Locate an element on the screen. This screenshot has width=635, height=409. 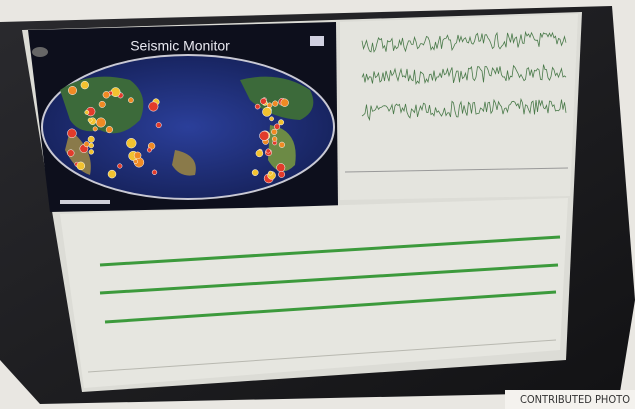
earthquake-dots is located at coordinates (178, 132).